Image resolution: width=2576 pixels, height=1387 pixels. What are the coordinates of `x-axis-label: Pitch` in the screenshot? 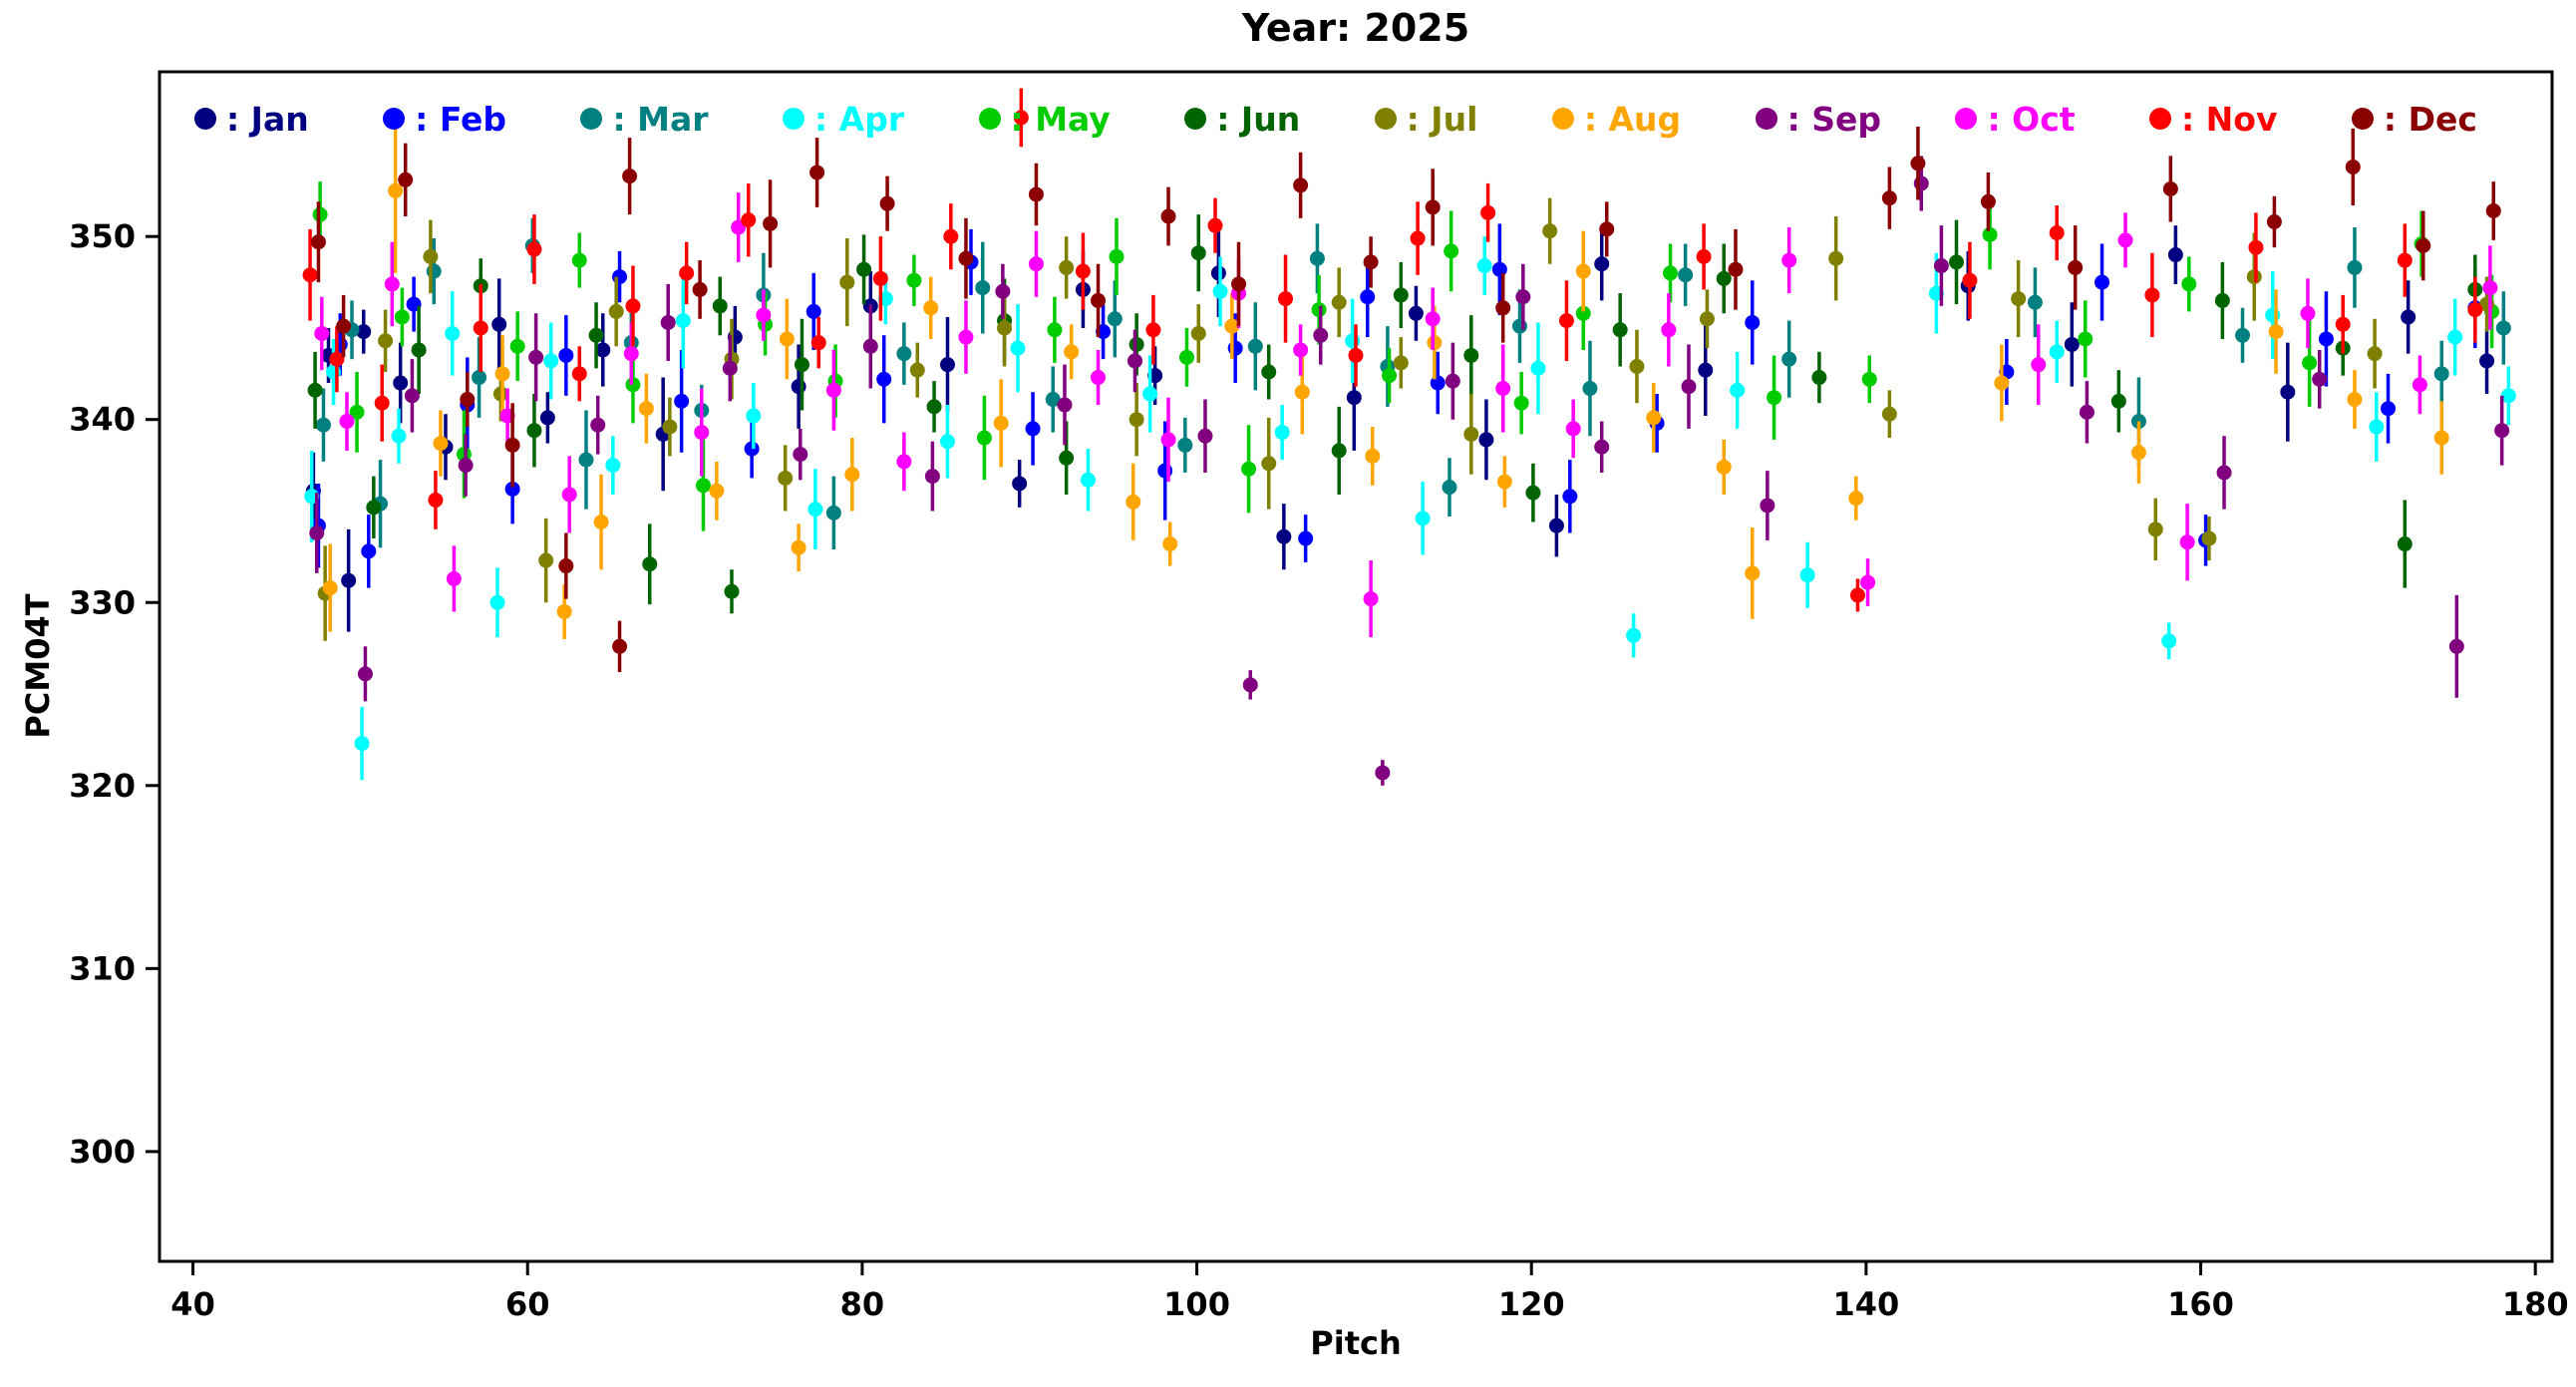 It's located at (1356, 1343).